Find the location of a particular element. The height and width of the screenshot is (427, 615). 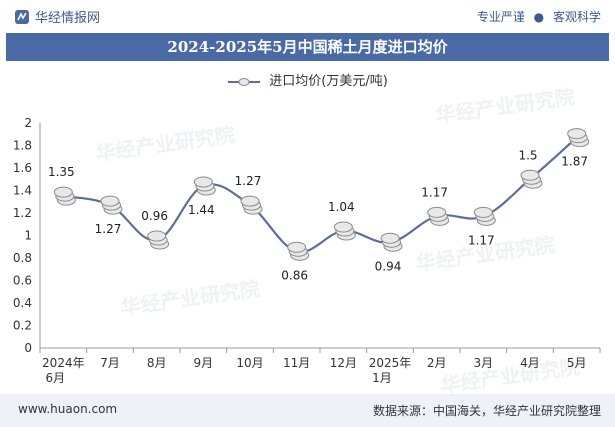

legend-label: 进口均价(万美元/吨) is located at coordinates (328, 81).